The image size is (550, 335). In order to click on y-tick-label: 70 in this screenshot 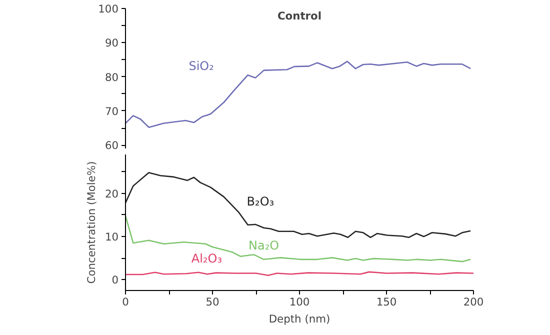, I will do `click(111, 111)`.